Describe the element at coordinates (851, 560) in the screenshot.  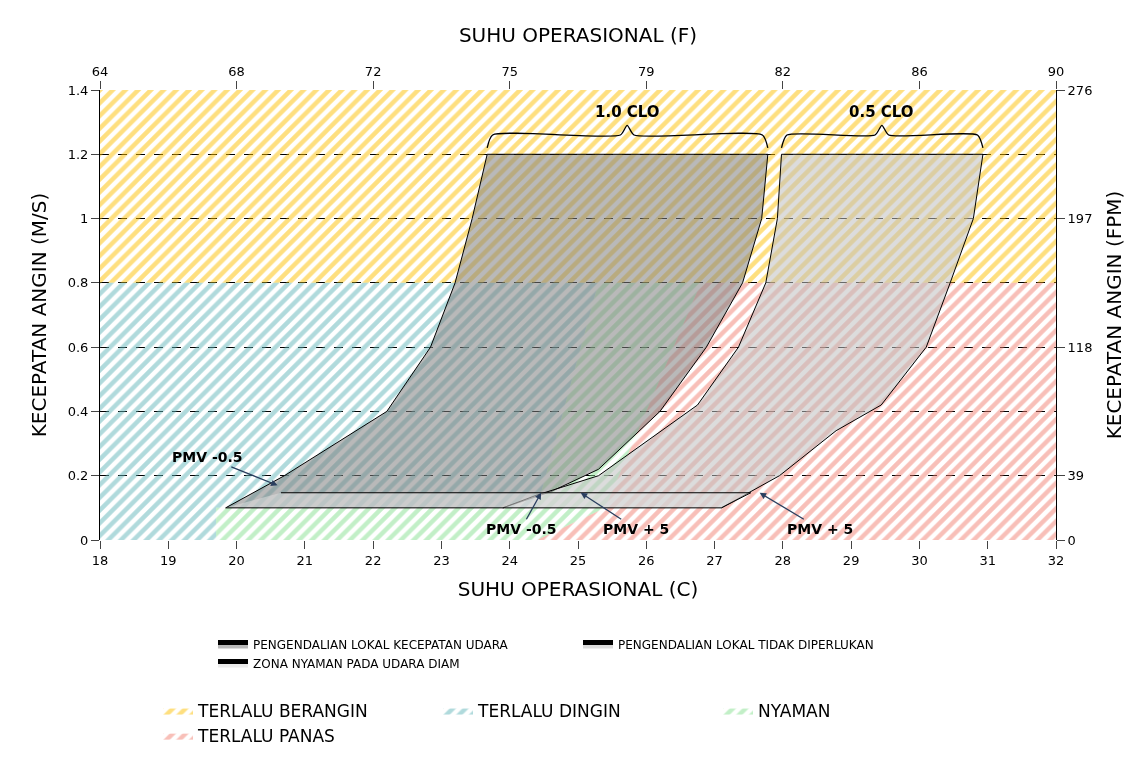
I see `x-tick-label: 29` at that location.